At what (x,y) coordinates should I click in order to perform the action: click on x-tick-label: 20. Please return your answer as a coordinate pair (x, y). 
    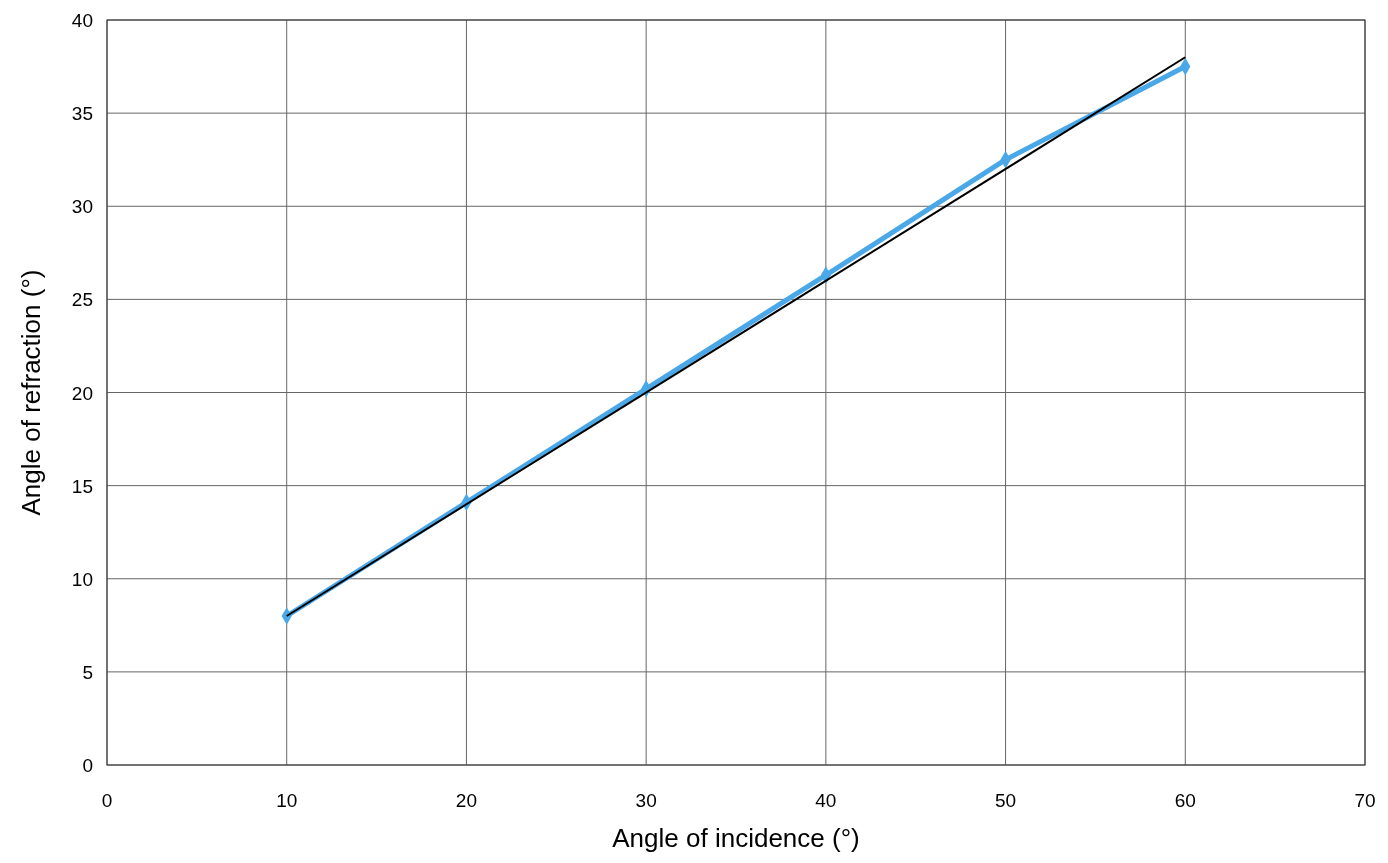
    Looking at the image, I should click on (466, 800).